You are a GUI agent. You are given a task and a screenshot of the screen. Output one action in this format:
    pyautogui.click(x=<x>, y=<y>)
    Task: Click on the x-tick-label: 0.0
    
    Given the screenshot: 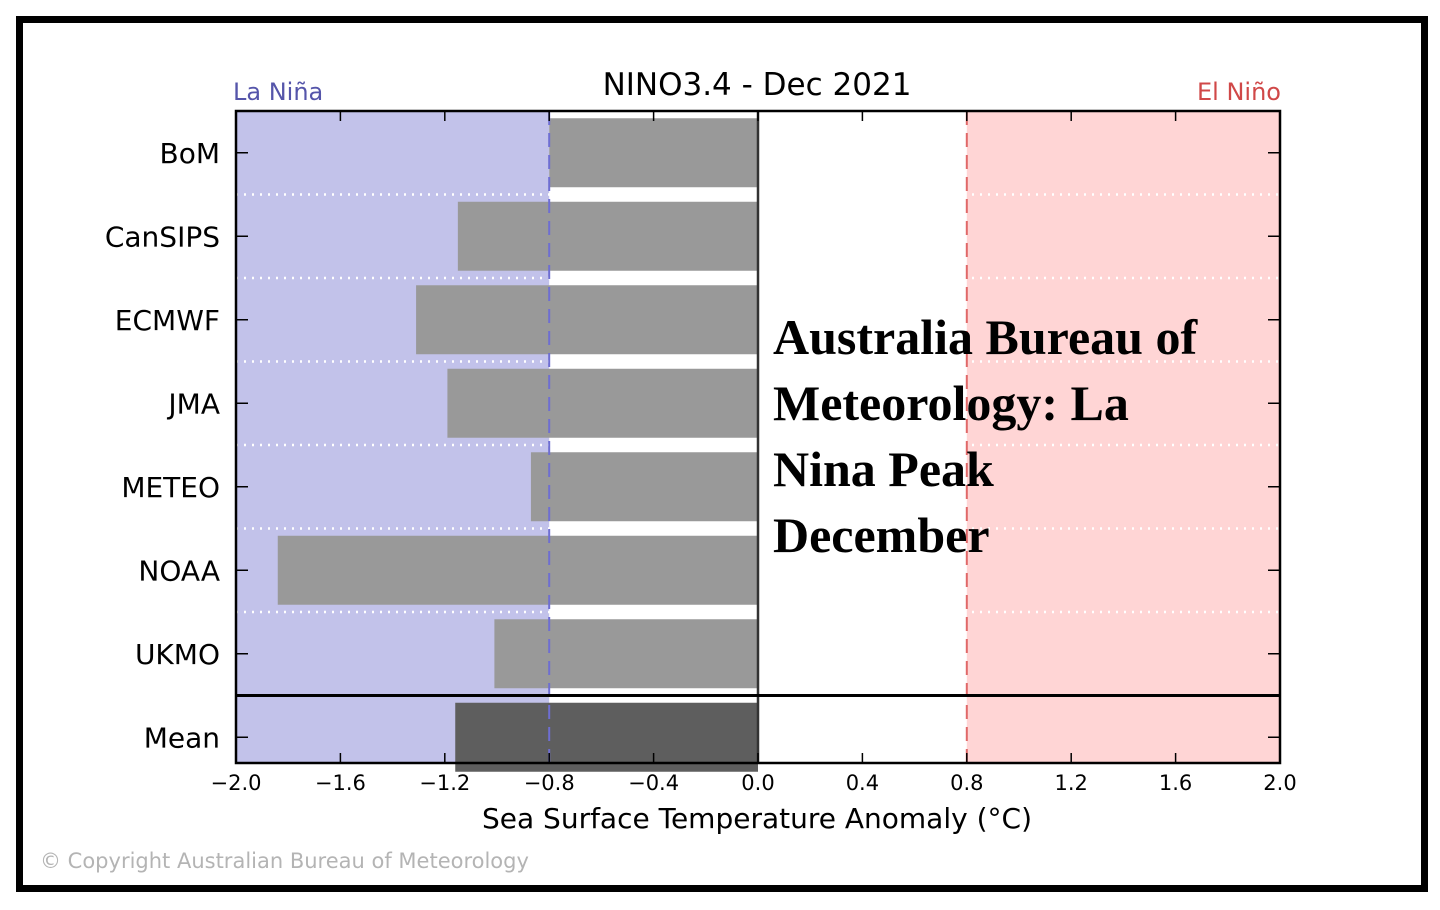 What is the action you would take?
    pyautogui.click(x=757, y=783)
    